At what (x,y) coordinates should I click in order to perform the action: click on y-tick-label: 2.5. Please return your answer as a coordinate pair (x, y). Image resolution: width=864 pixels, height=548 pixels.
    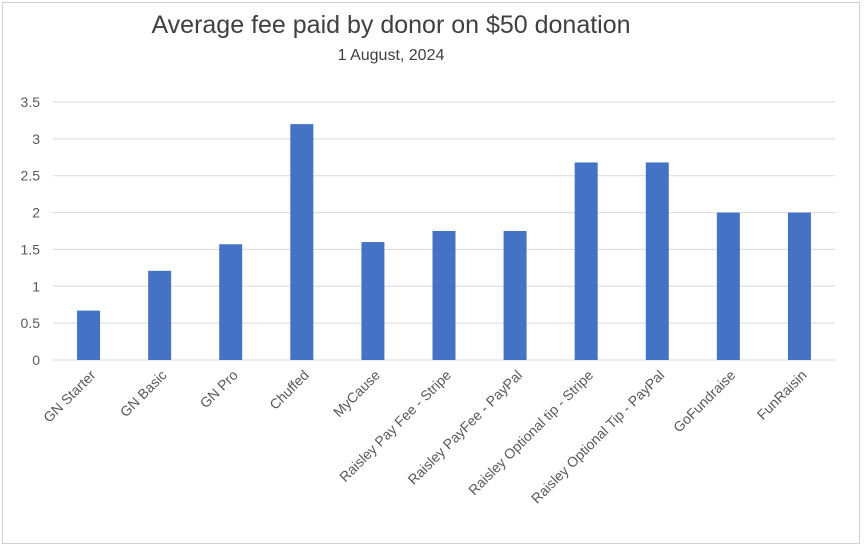
    Looking at the image, I should click on (31, 176).